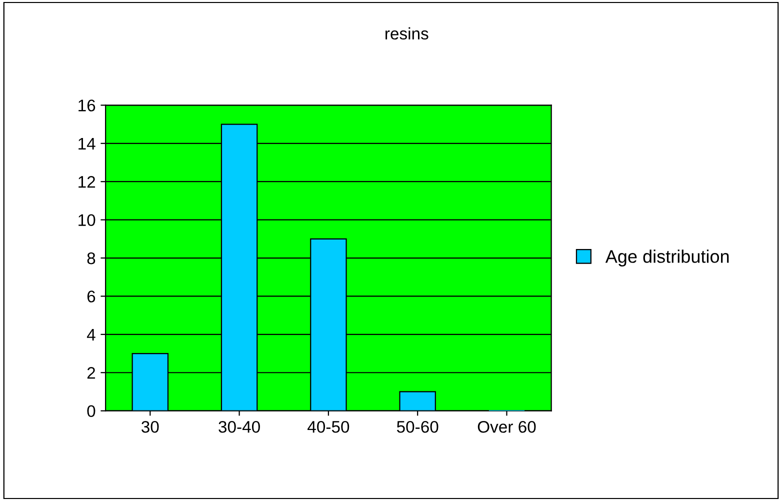  What do you see at coordinates (87, 220) in the screenshot?
I see `y-tick-label: 10` at bounding box center [87, 220].